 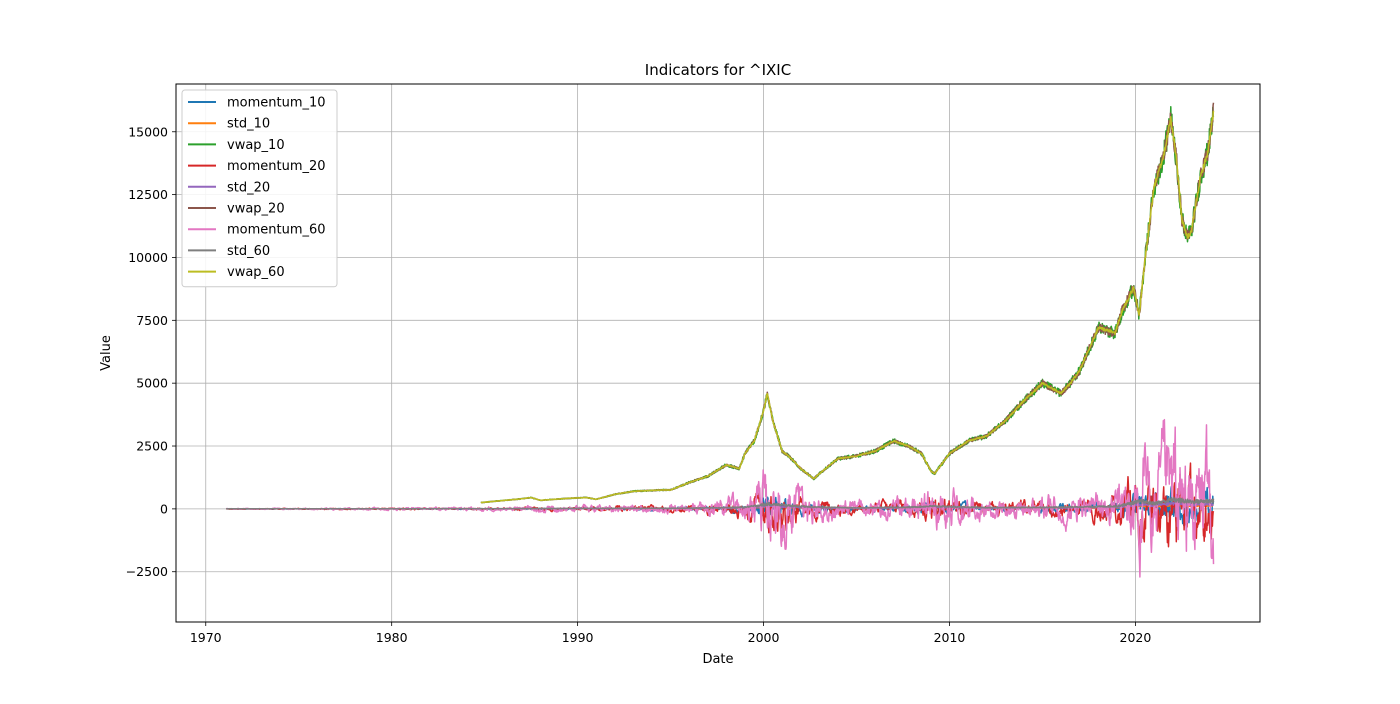 I want to click on y-tick-label: 2500, so click(x=152, y=446).